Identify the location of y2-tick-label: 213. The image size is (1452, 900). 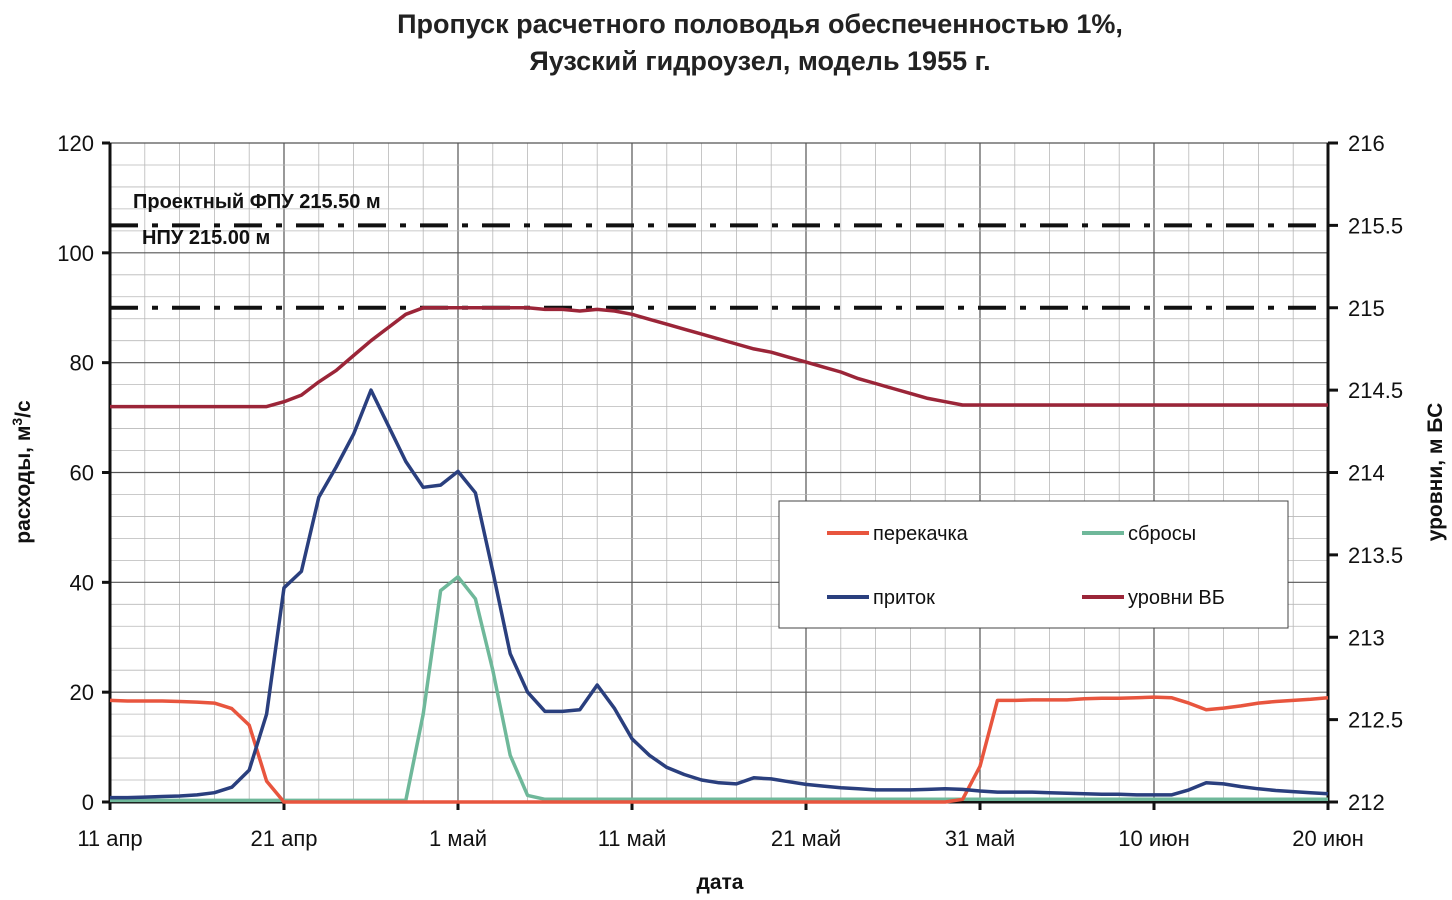
(1366, 637).